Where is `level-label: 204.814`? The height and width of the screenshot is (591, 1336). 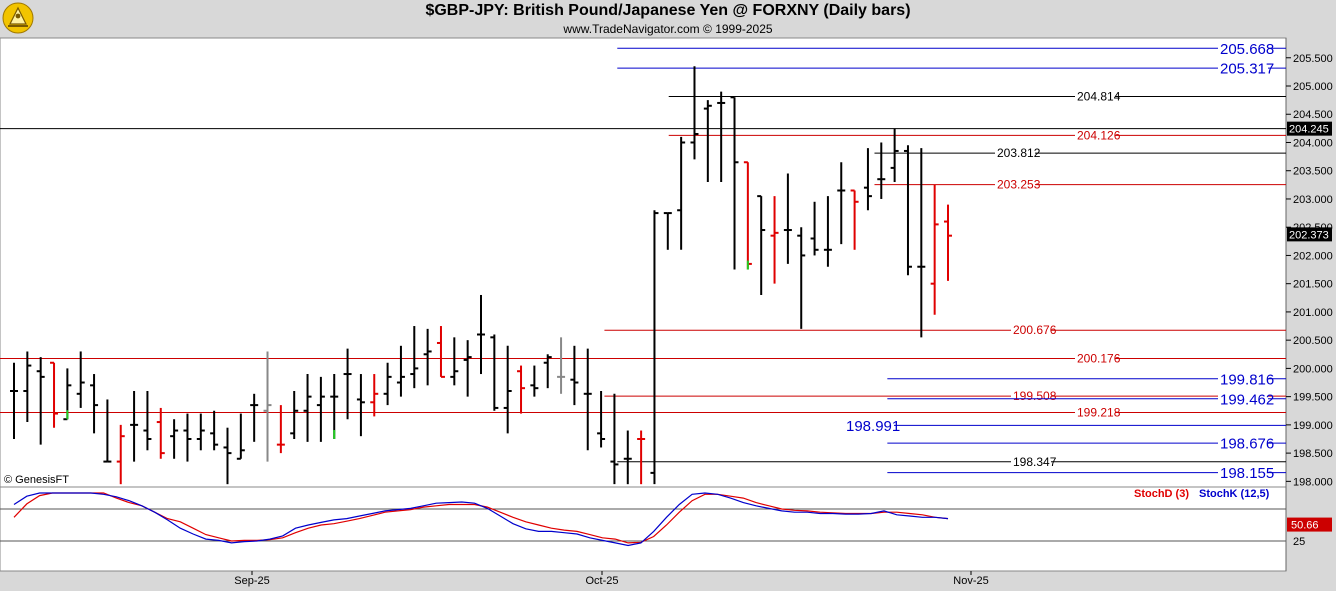 level-label: 204.814 is located at coordinates (1099, 97).